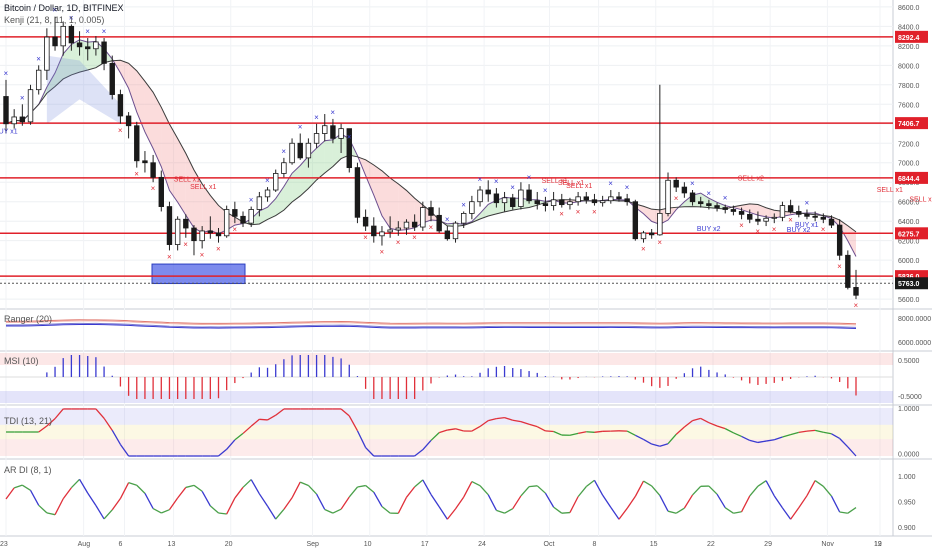 Image resolution: width=932 pixels, height=550 pixels. I want to click on symbol-title: Bitcoin / Dollar, 1D, BITFINEX, so click(64, 8).